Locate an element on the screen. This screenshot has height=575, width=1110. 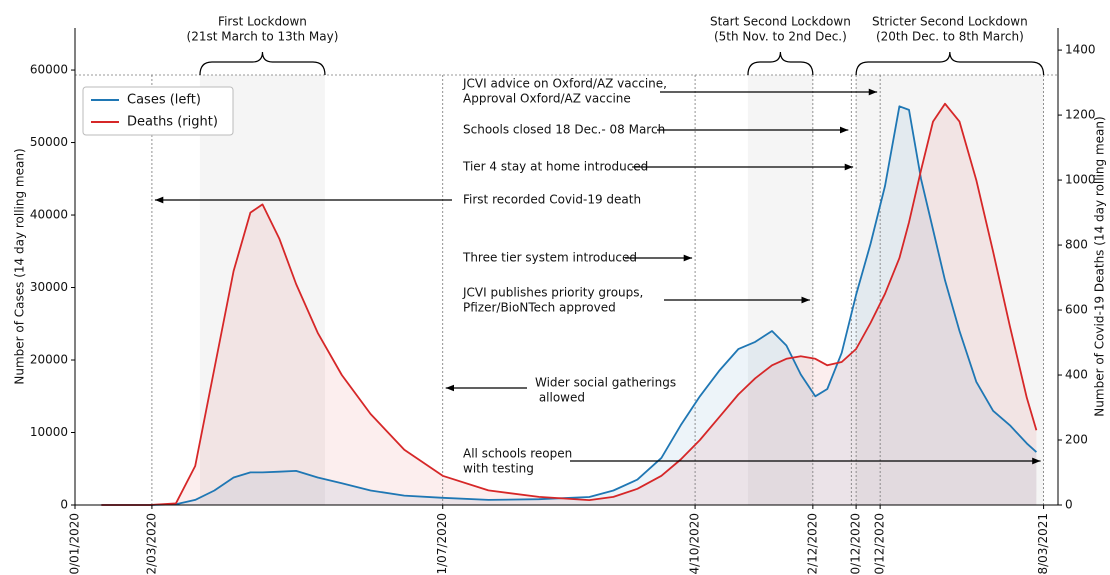
span-label: (5th Nov. to 2nd Dec.) is located at coordinates (780, 37).